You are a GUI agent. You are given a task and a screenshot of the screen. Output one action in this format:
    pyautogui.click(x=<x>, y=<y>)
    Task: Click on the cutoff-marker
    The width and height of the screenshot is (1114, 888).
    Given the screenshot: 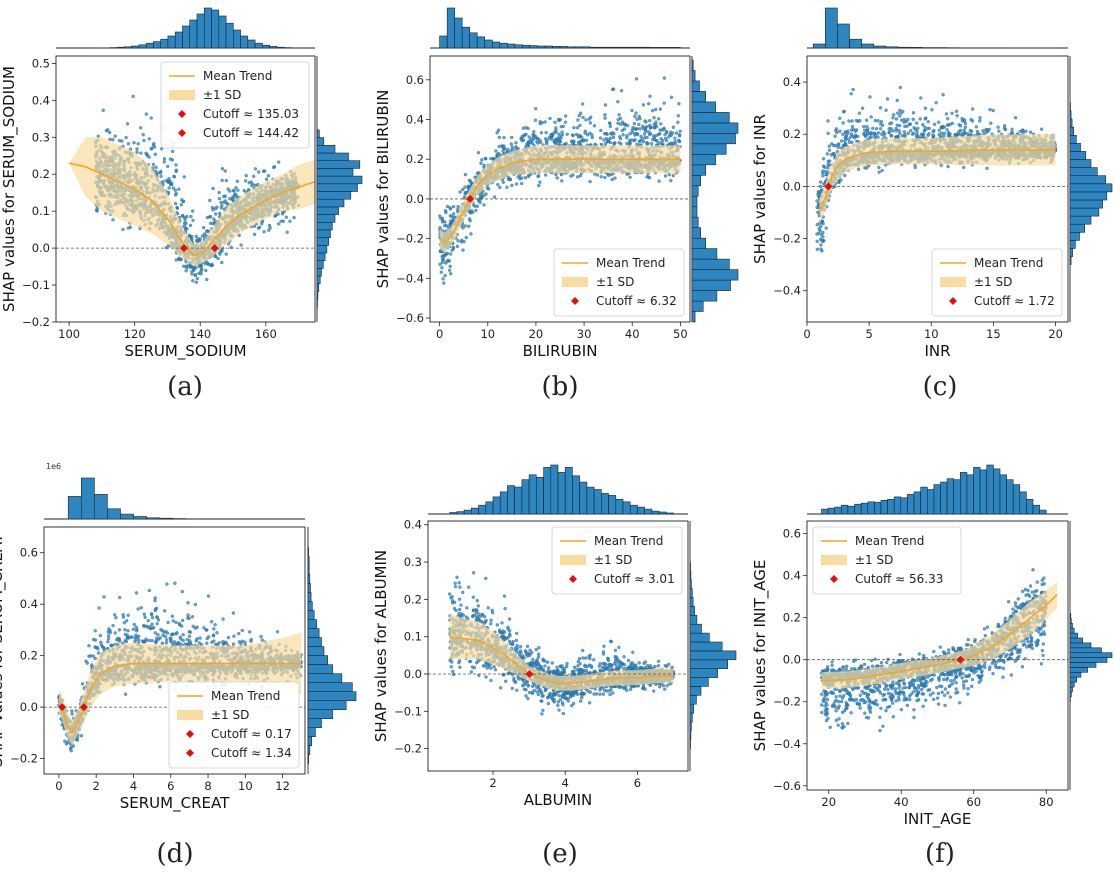 What is the action you would take?
    pyautogui.click(x=183, y=248)
    